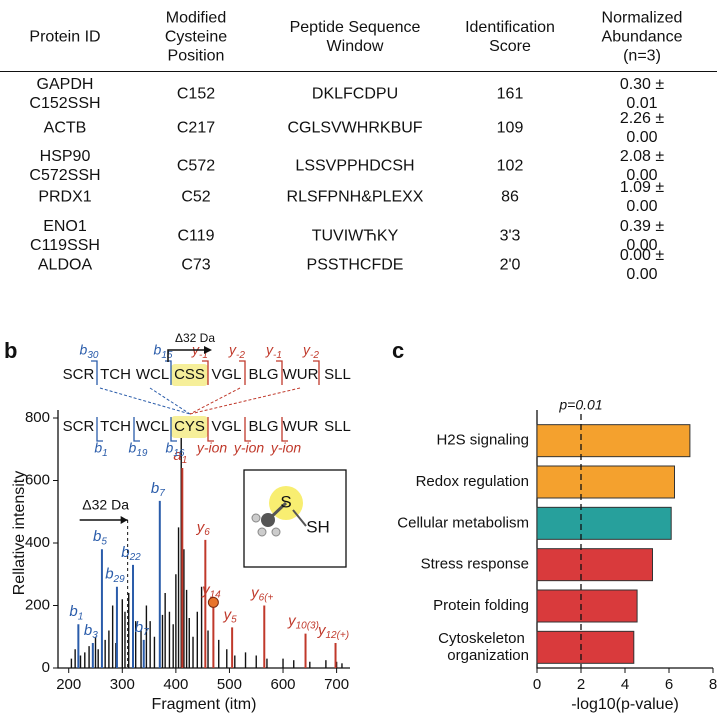 This screenshot has height=717, width=717. What do you see at coordinates (65, 166) in the screenshot?
I see `table-cell: HSP90 C572SSH` at bounding box center [65, 166].